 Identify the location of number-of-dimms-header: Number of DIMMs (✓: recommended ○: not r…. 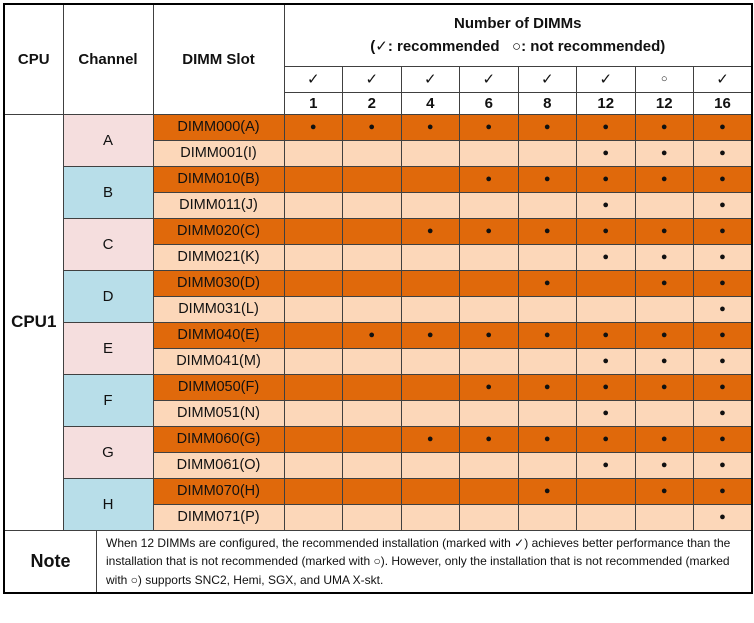
(518, 35).